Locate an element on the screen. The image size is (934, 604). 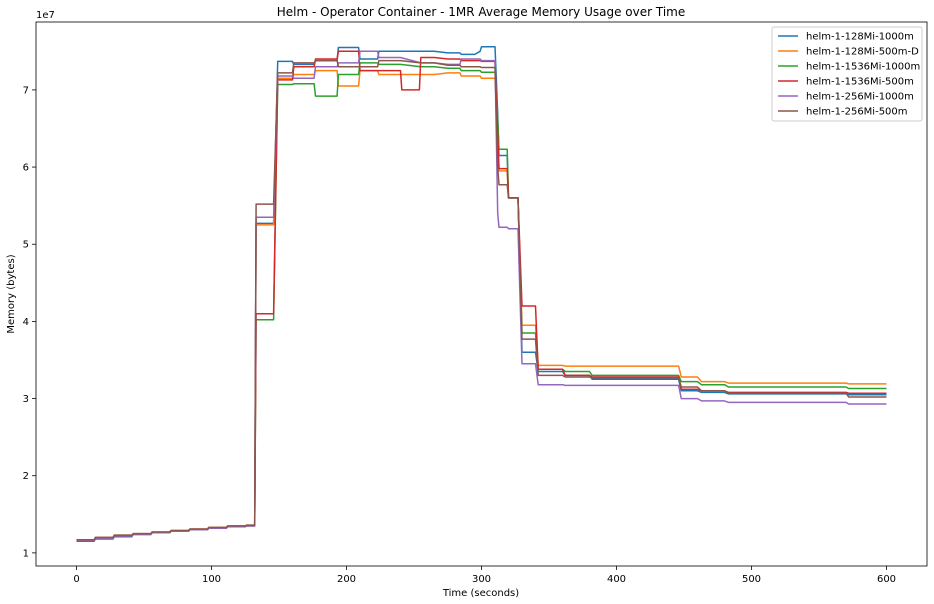
x-axis: 0 100 200 300 400 500 600 is located at coordinates (484, 575).